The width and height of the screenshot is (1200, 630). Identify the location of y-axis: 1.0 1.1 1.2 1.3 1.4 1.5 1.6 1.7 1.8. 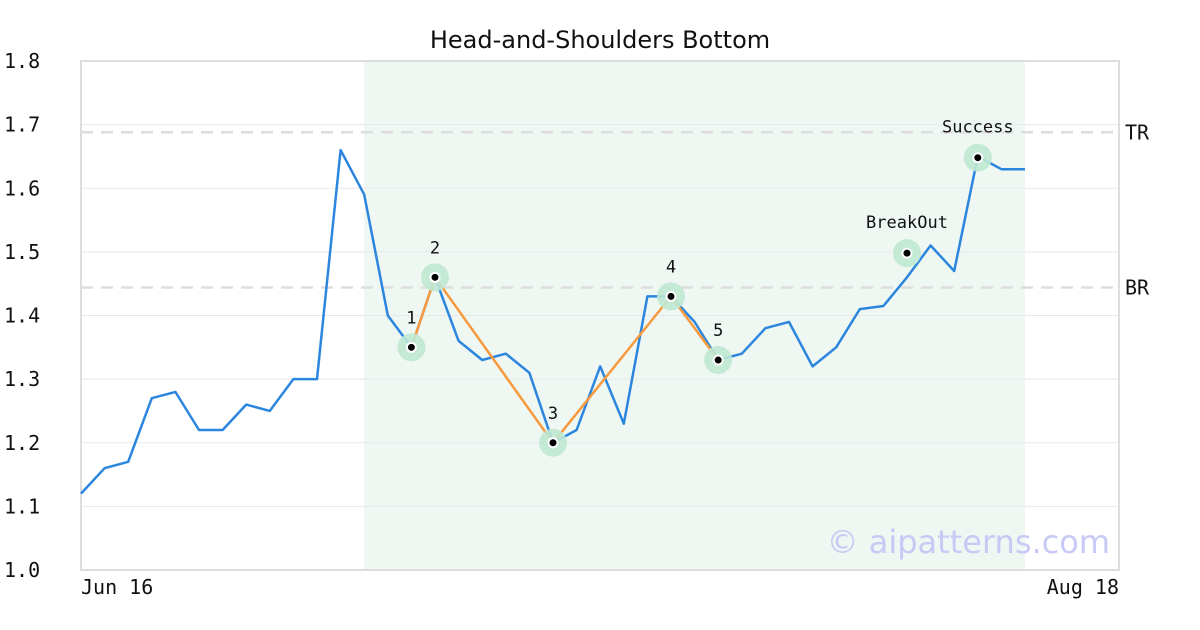
(22, 315).